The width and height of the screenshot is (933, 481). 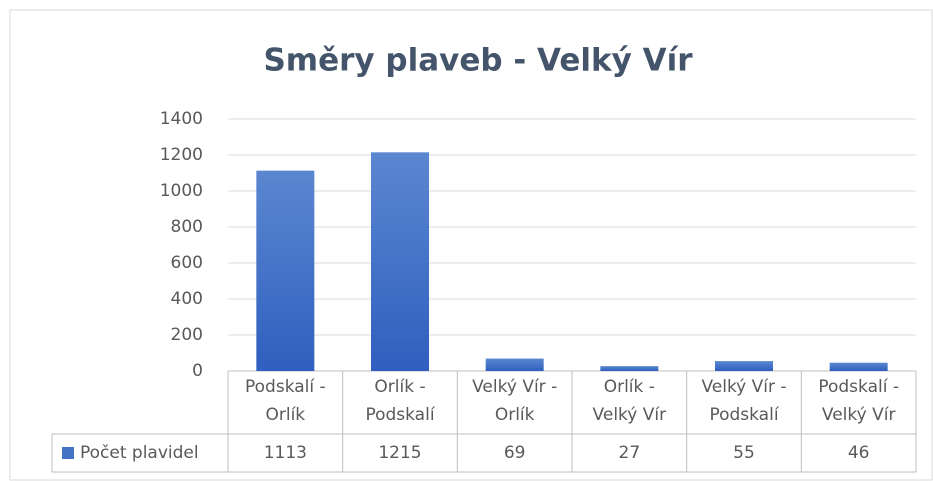 What do you see at coordinates (858, 401) in the screenshot?
I see `x-tick-label: Podskalí -Velký Vír` at bounding box center [858, 401].